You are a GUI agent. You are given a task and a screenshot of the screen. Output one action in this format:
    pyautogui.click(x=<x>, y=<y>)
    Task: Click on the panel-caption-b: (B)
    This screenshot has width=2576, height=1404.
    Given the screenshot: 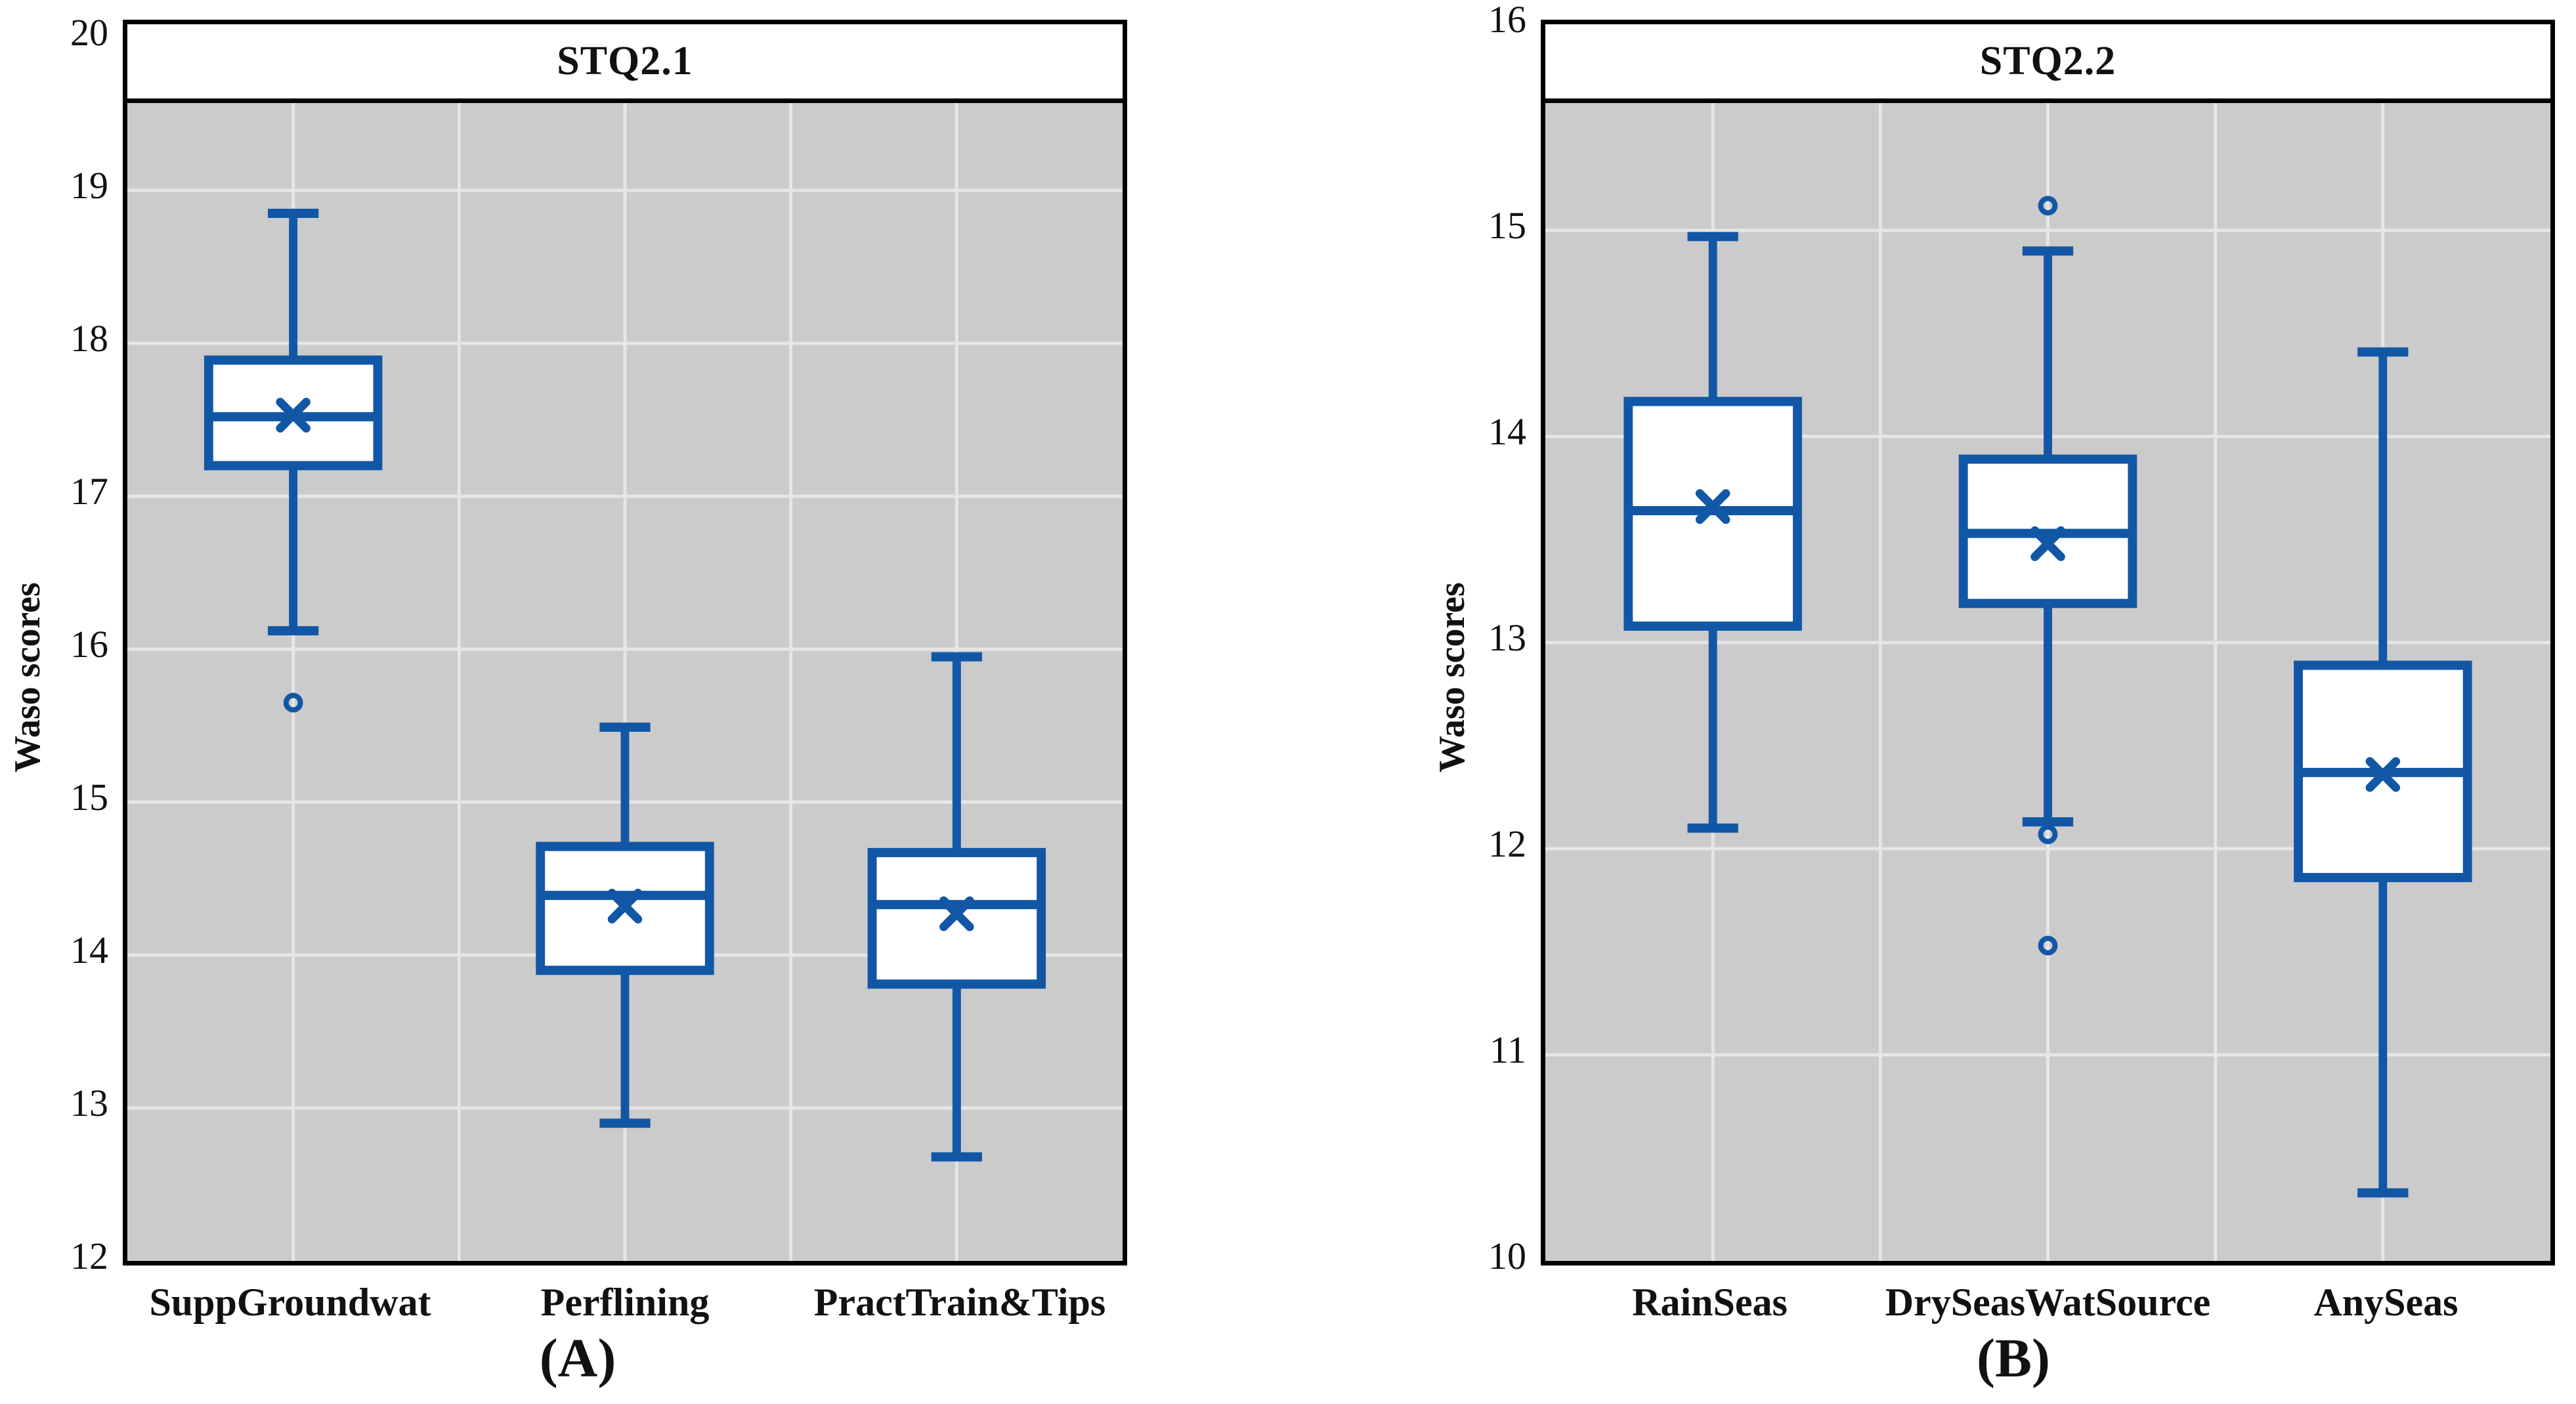 What is the action you would take?
    pyautogui.click(x=2013, y=1358)
    